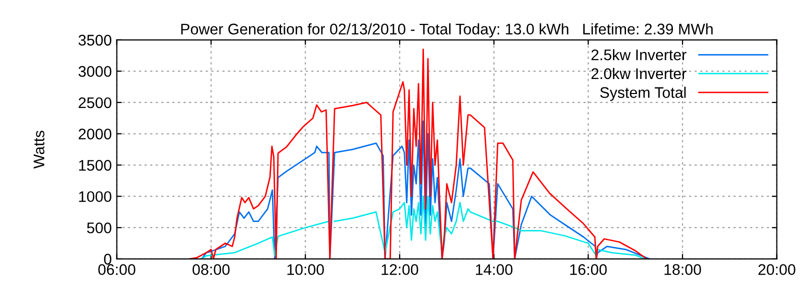 The image size is (800, 300). I want to click on y-tick-label: 0, so click(108, 259).